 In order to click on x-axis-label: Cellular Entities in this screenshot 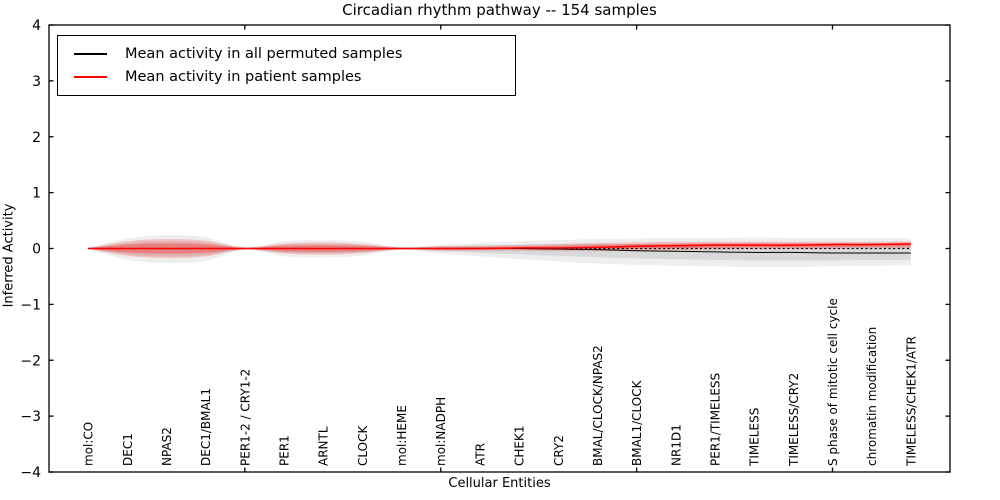, I will do `click(499, 483)`.